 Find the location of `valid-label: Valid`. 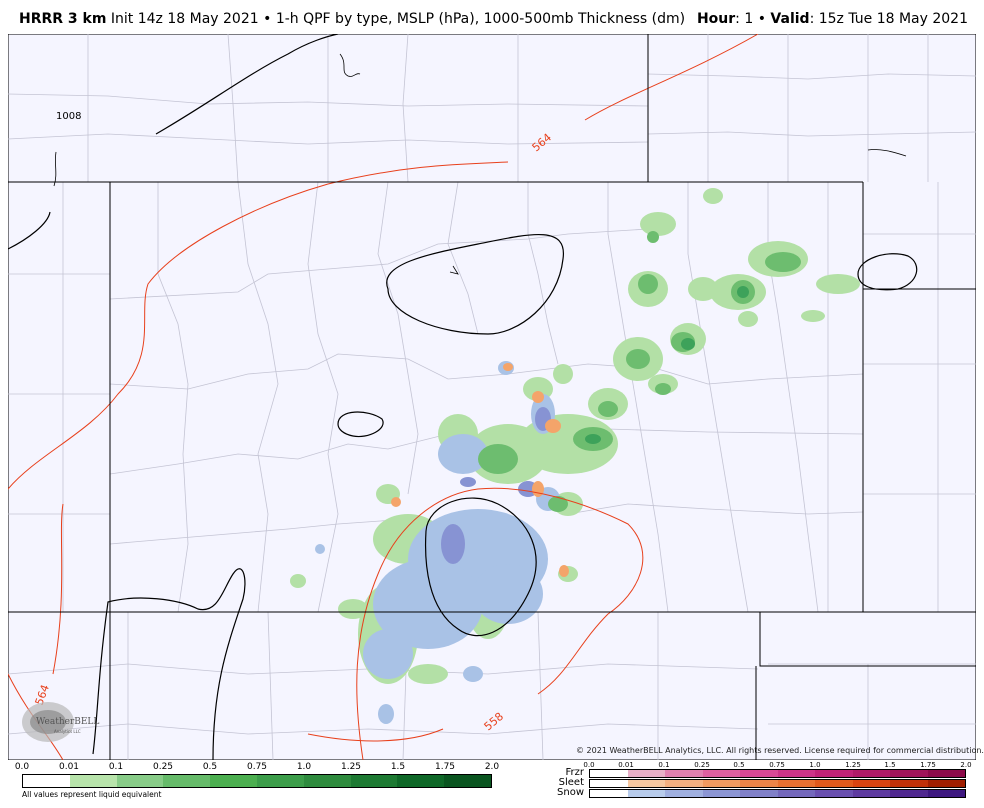

valid-label: Valid is located at coordinates (790, 19).